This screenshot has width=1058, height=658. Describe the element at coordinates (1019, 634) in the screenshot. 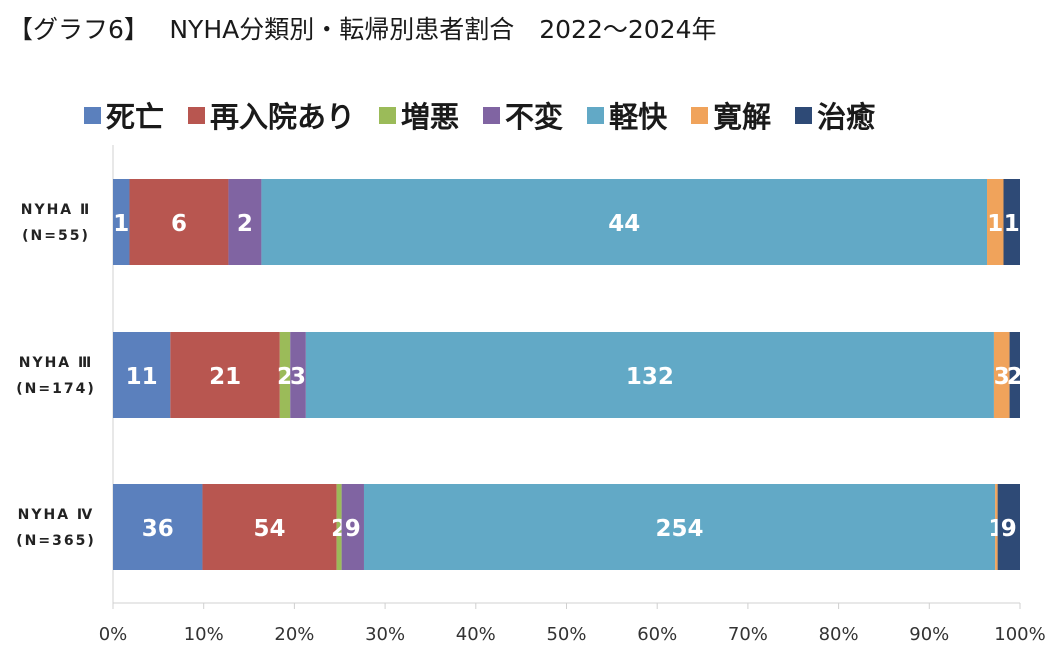

I see `x-tick-label: 100%` at that location.